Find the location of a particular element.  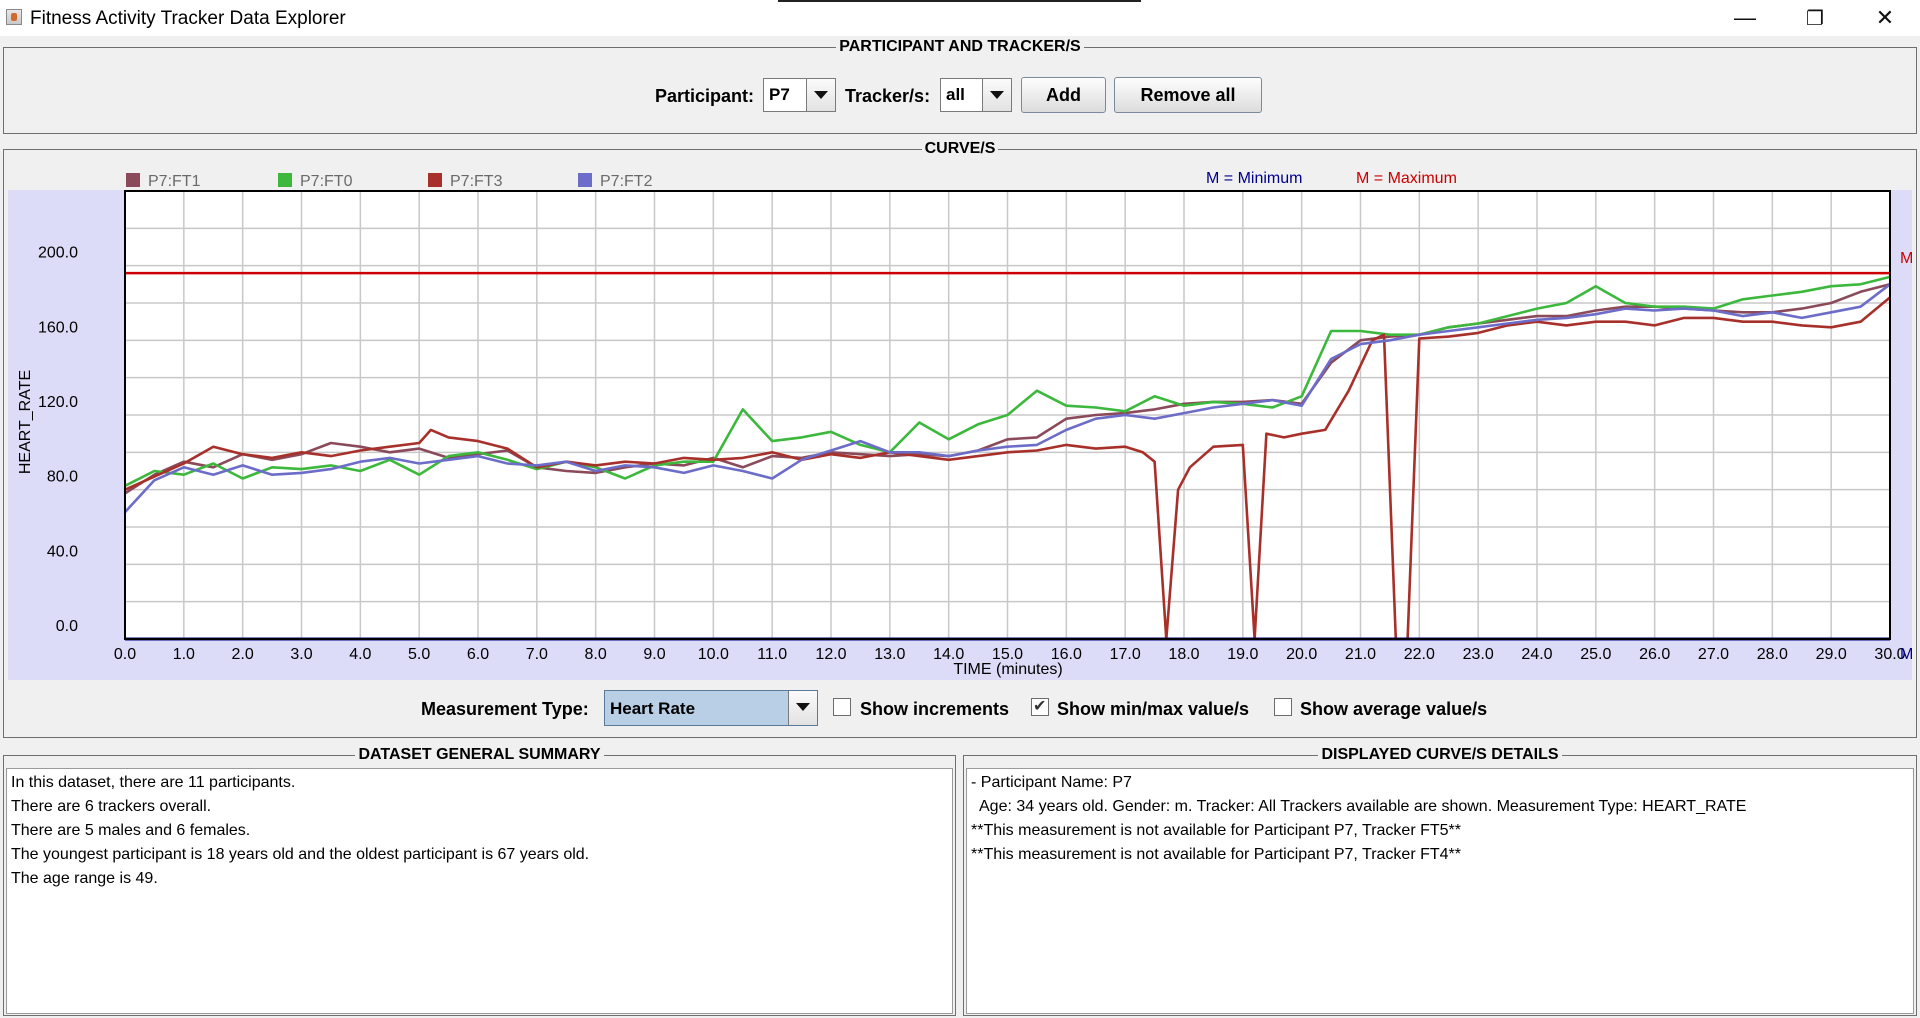

x-tick-label: 10.0 is located at coordinates (713, 654).